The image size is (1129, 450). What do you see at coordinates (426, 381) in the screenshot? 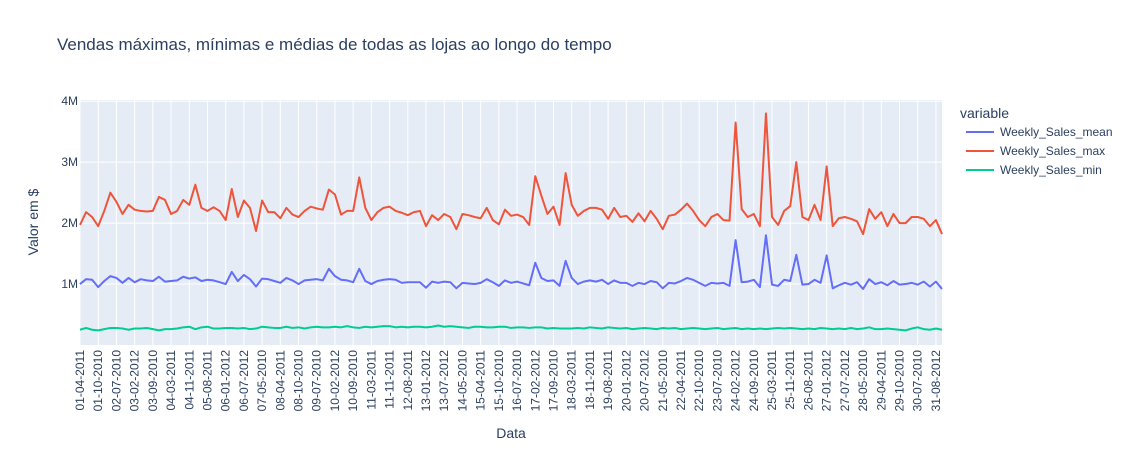
I see `x-tick-label: 13-01-2012` at bounding box center [426, 381].